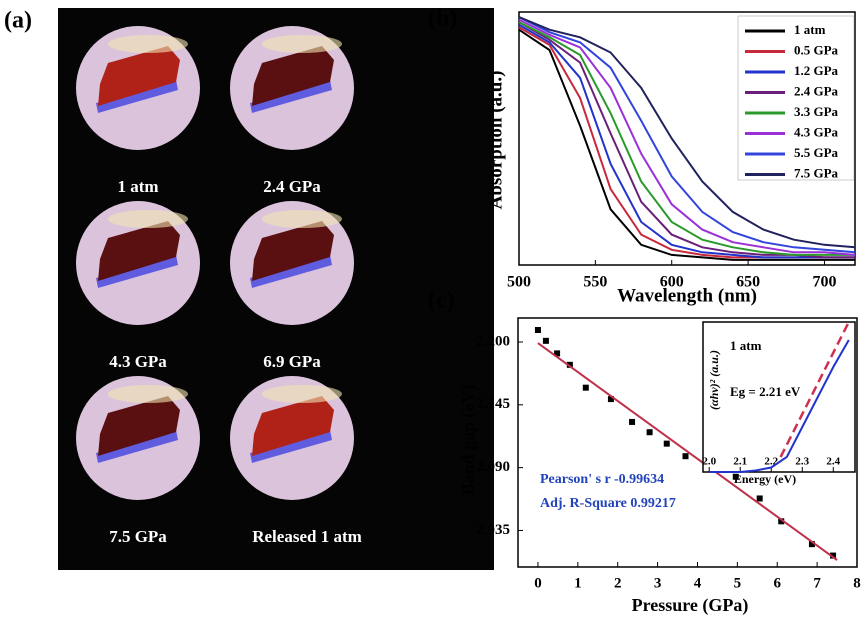  I want to click on x-tick-label: 0, so click(538, 583).